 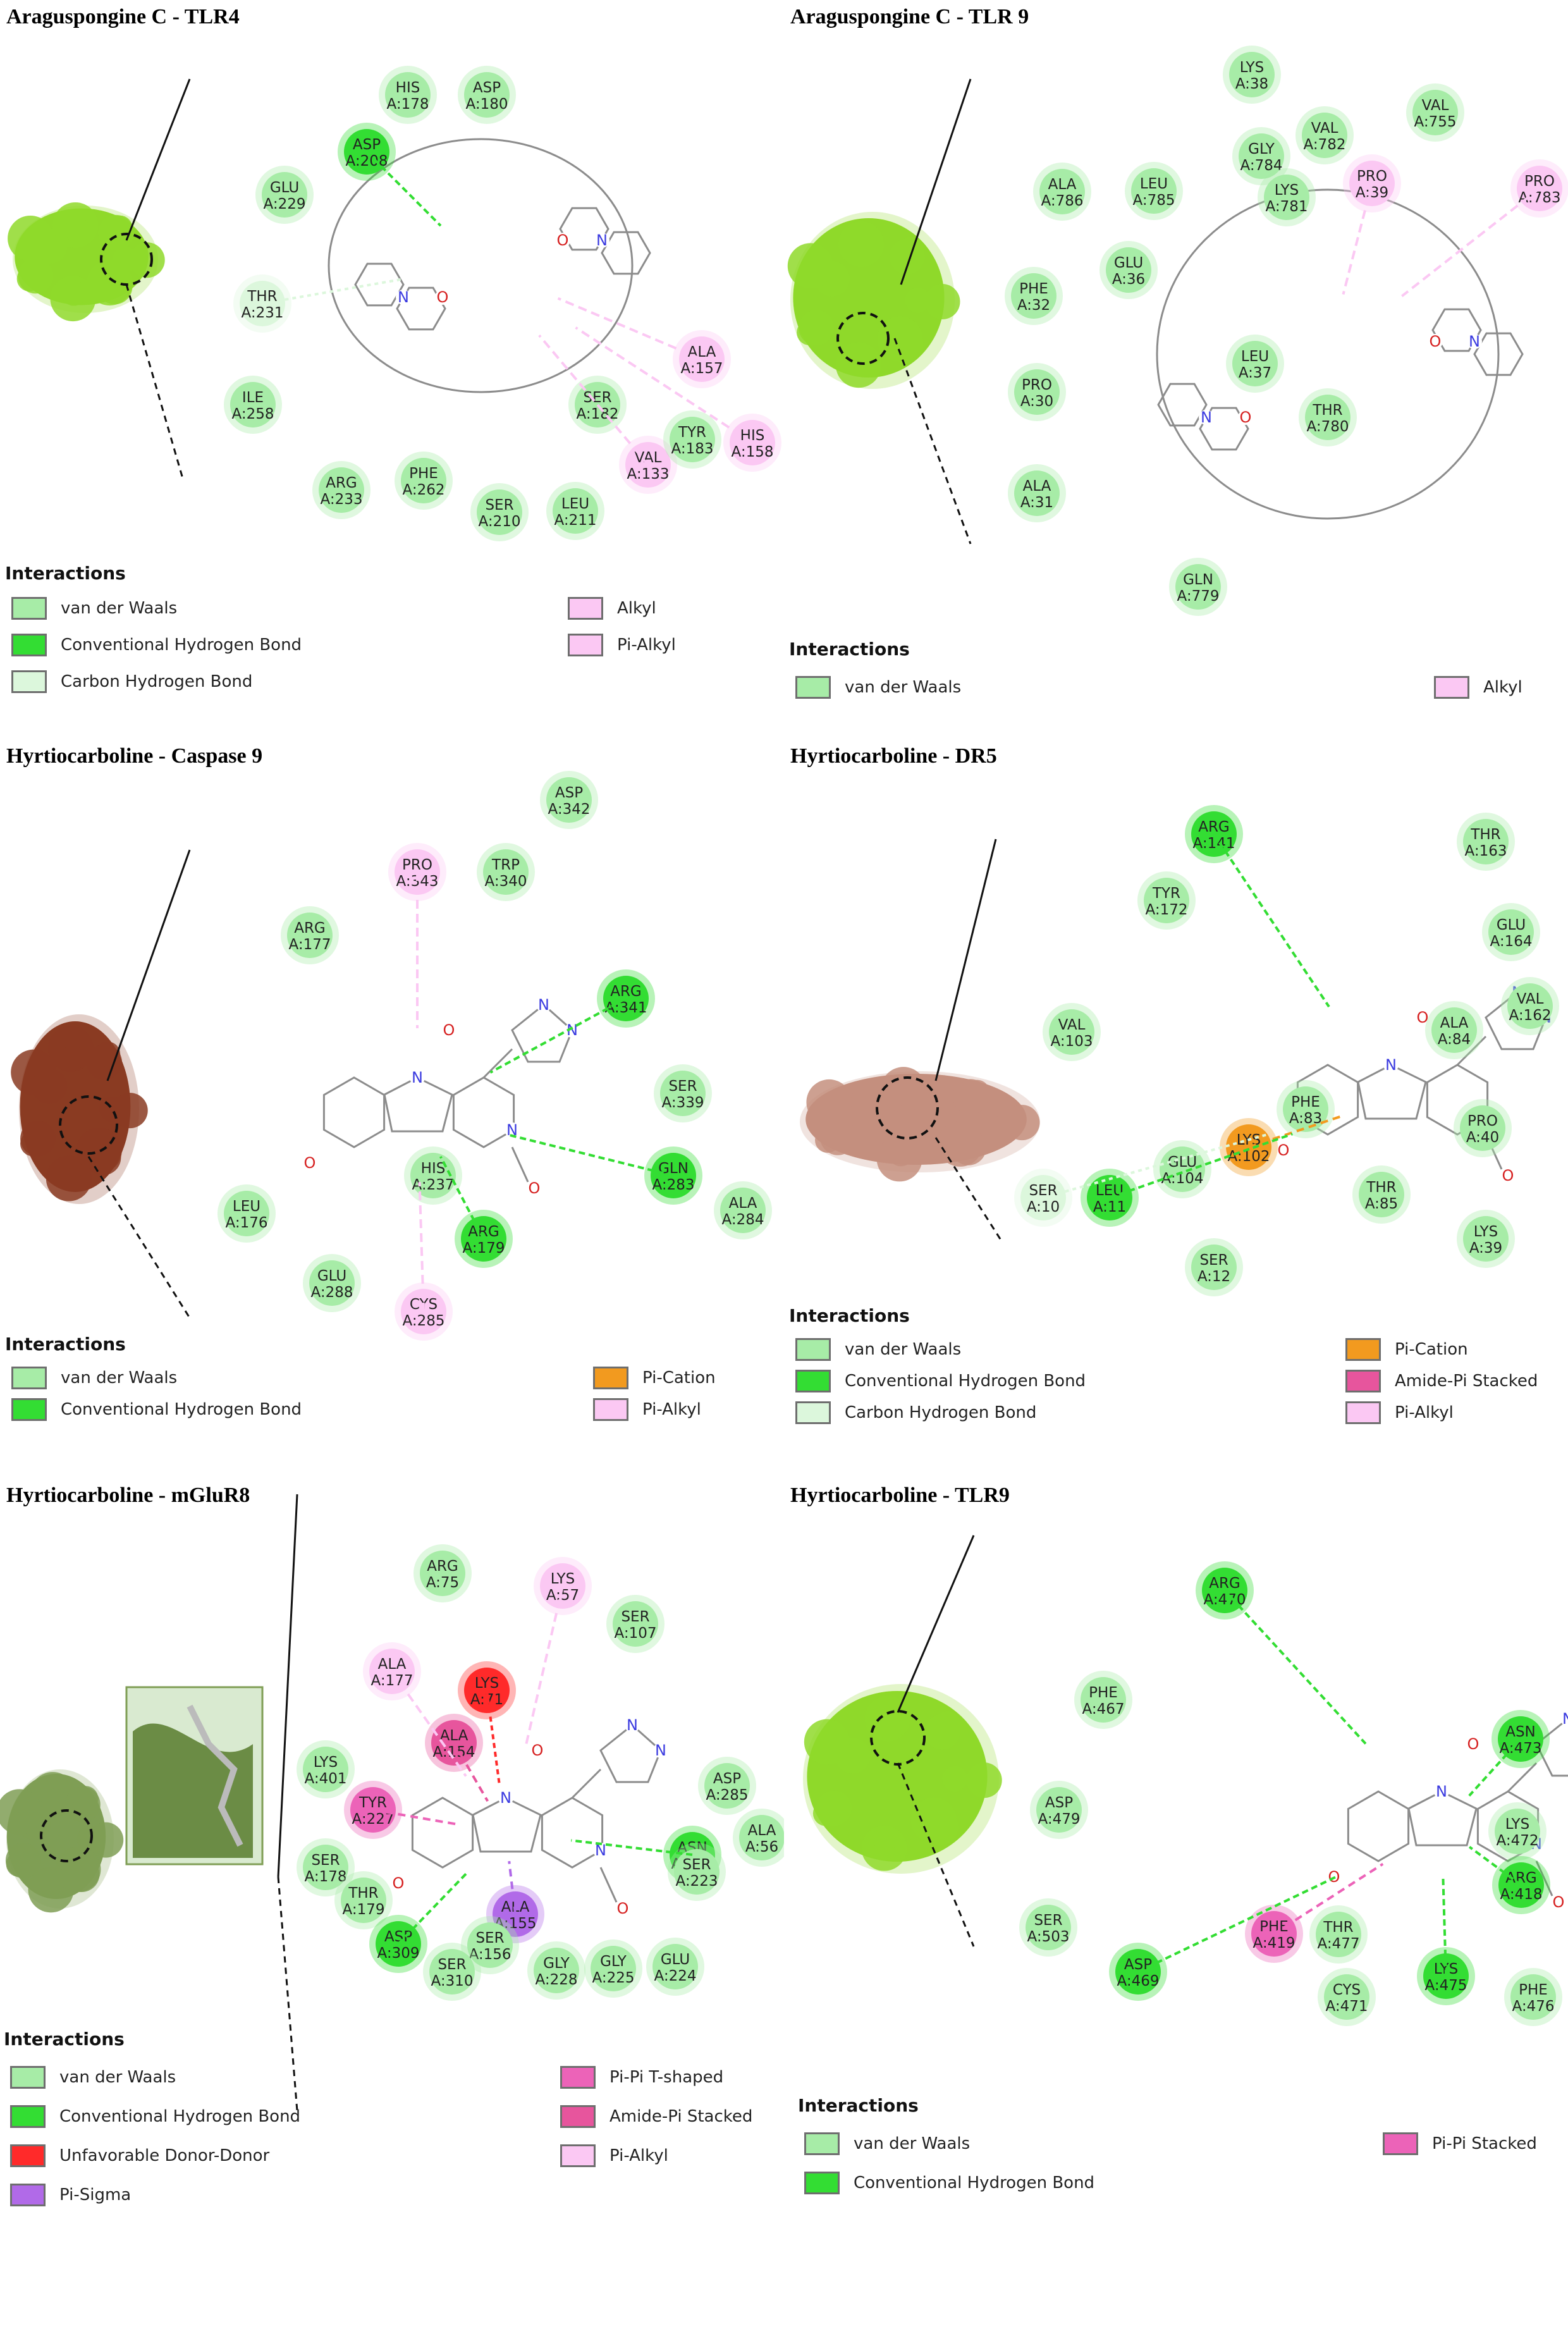 What do you see at coordinates (134, 756) in the screenshot?
I see `panel-title: Hyrtiocarboline - Caspase 9` at bounding box center [134, 756].